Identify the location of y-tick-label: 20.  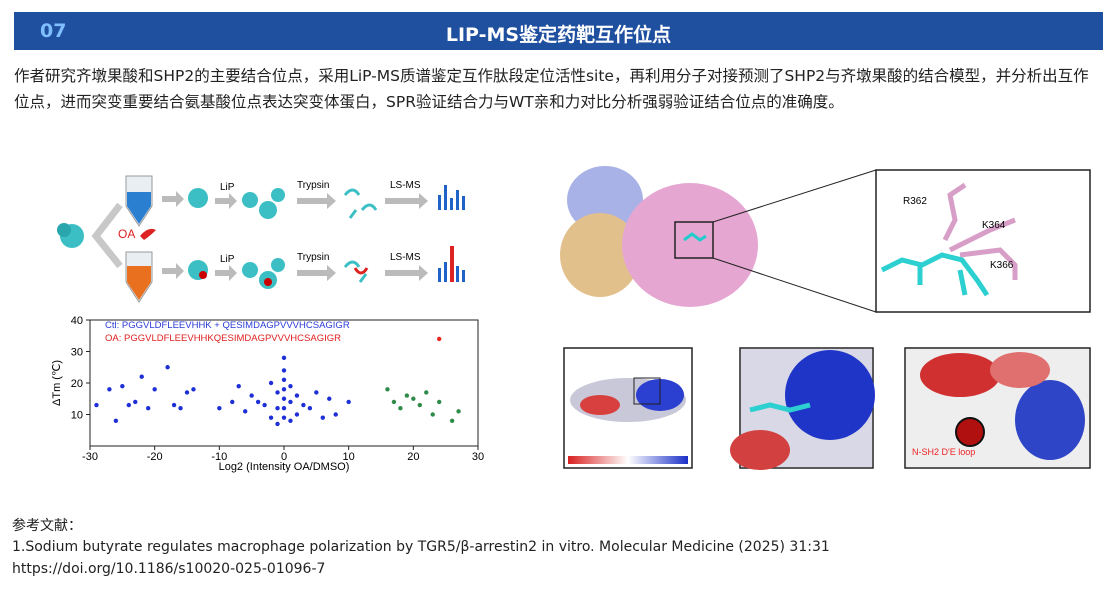
(77, 384).